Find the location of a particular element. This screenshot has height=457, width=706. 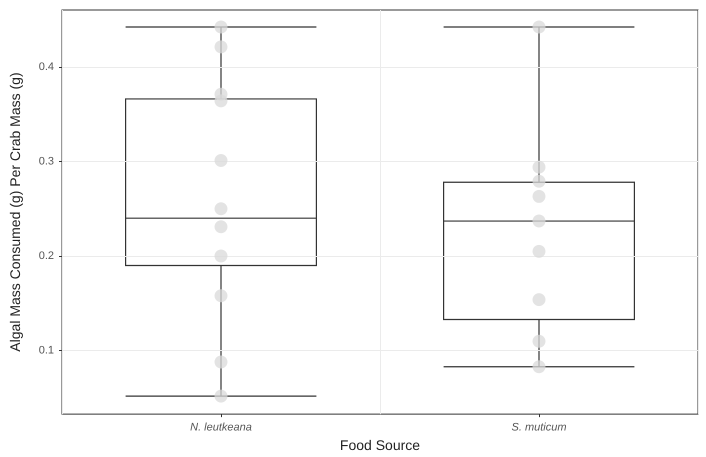

y-tick-label: 0.2 is located at coordinates (46, 256).